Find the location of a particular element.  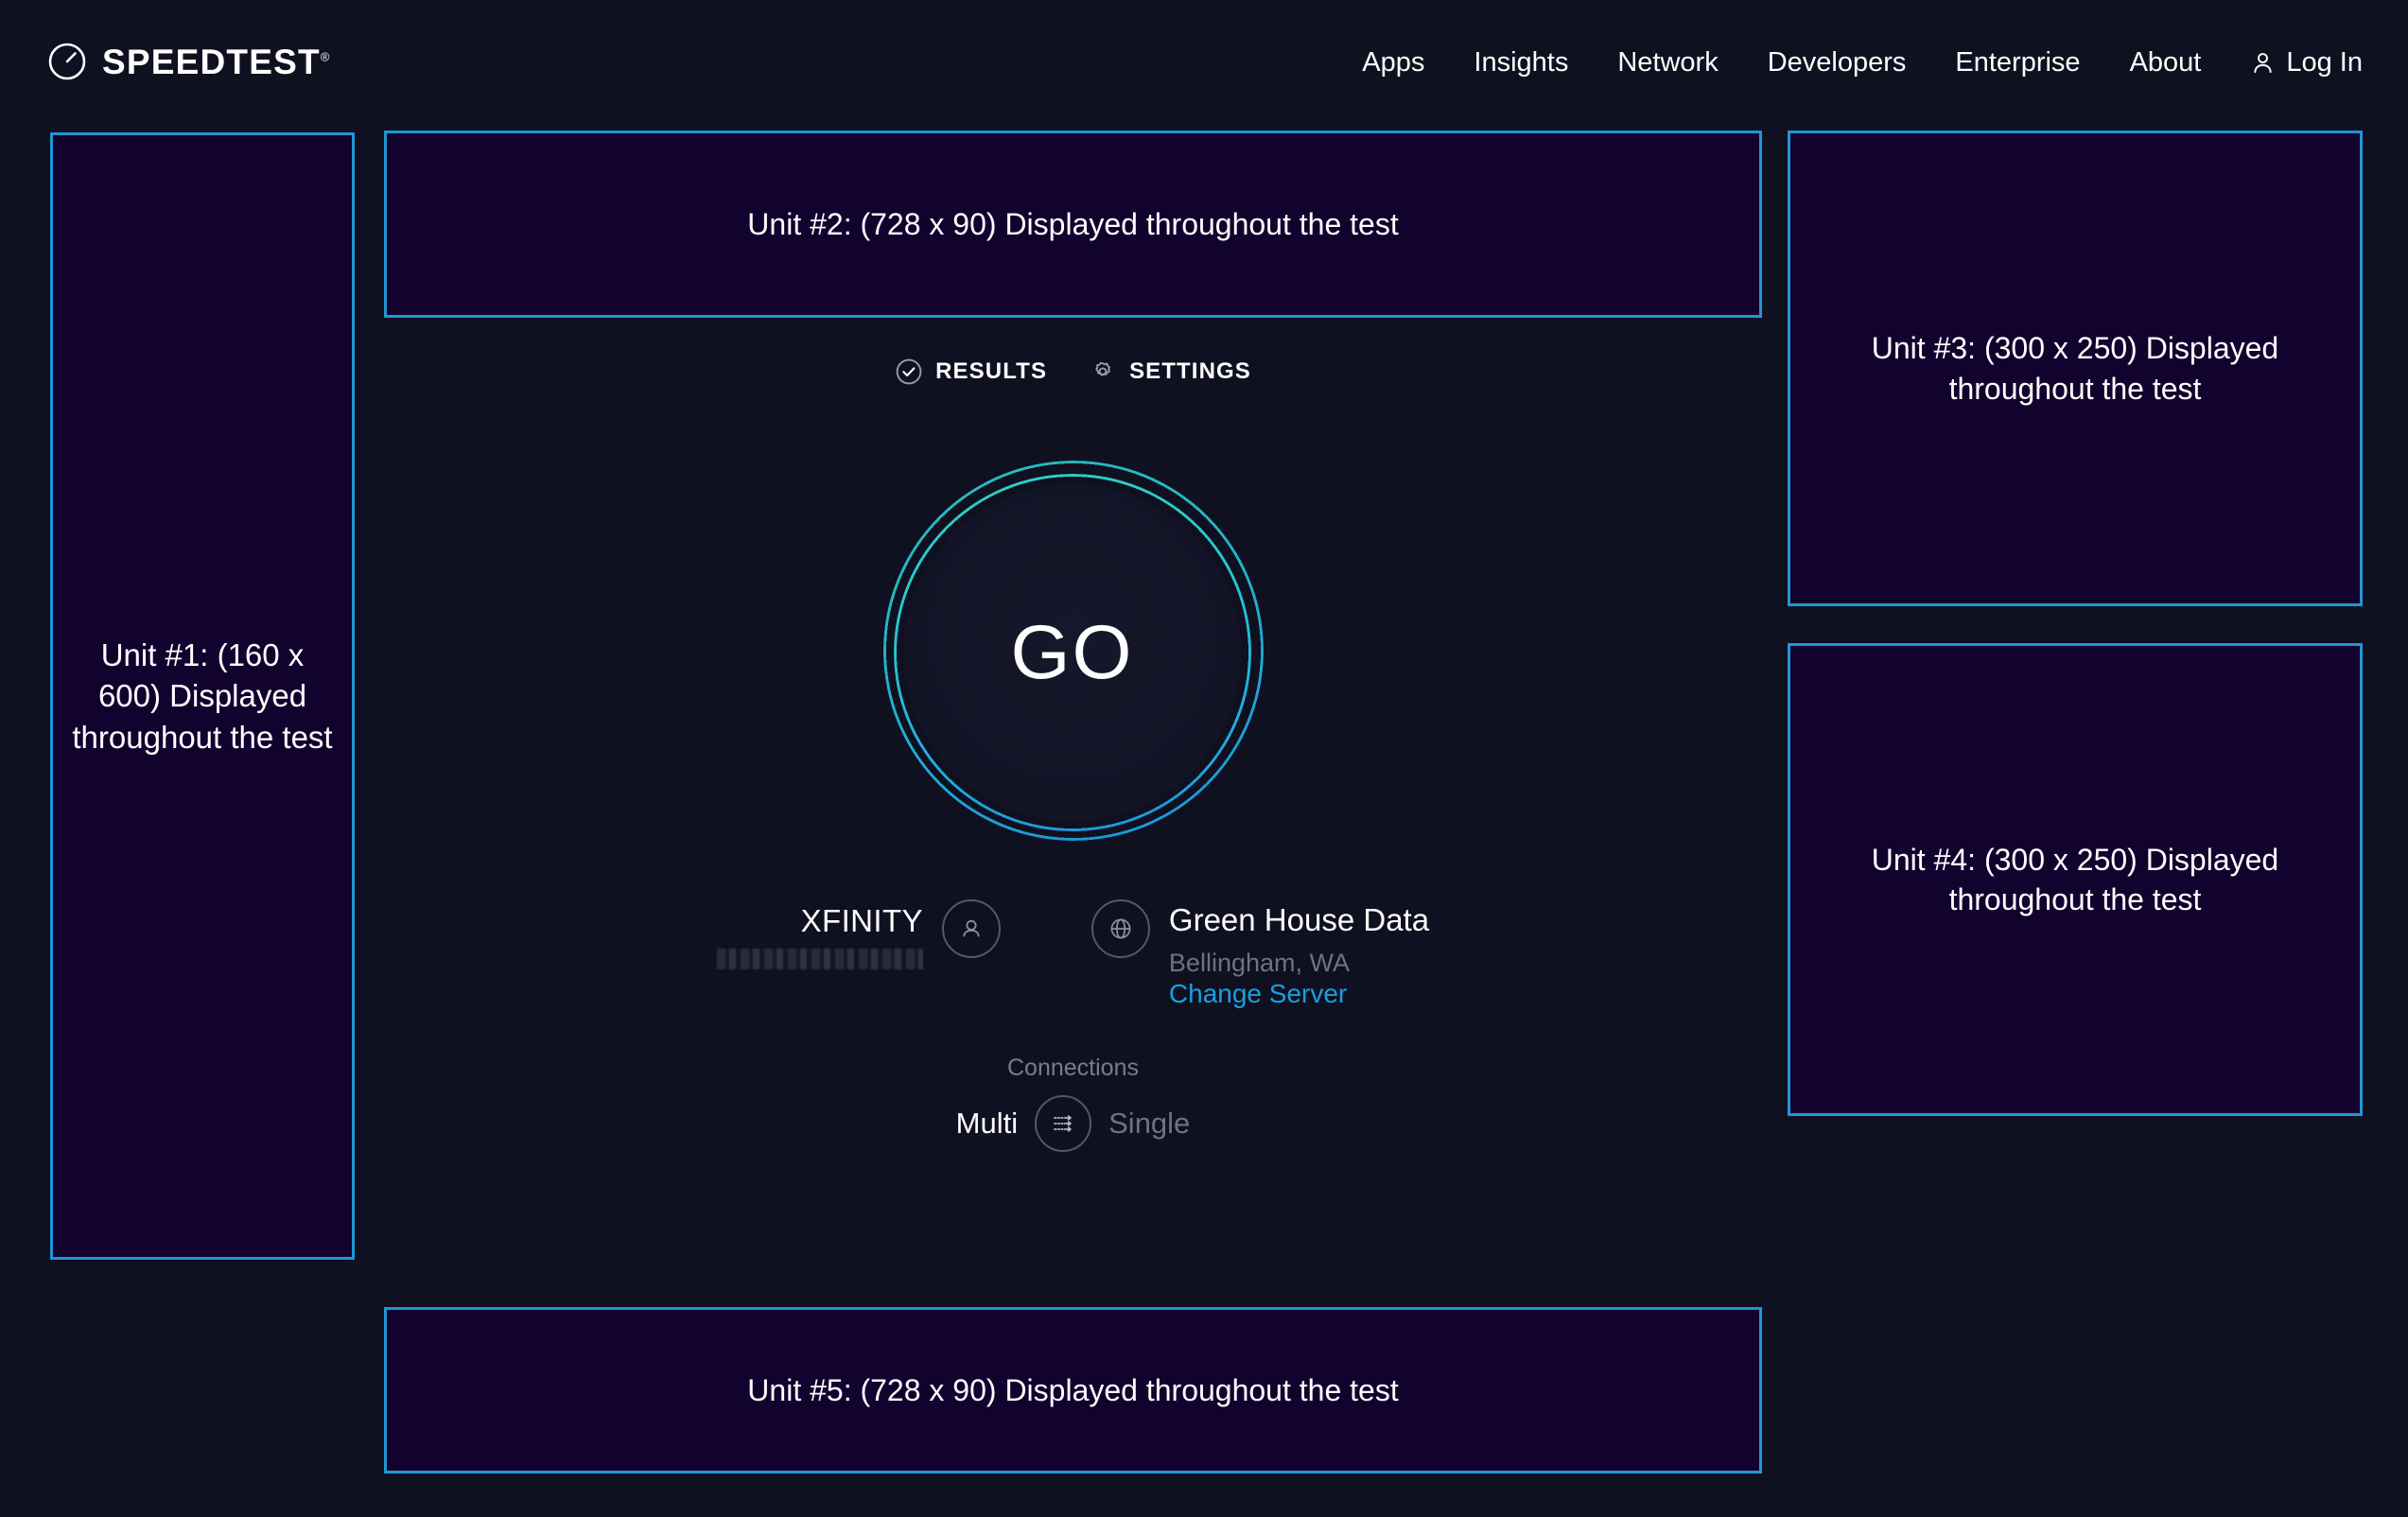

login-button: Log In is located at coordinates (2294, 62).